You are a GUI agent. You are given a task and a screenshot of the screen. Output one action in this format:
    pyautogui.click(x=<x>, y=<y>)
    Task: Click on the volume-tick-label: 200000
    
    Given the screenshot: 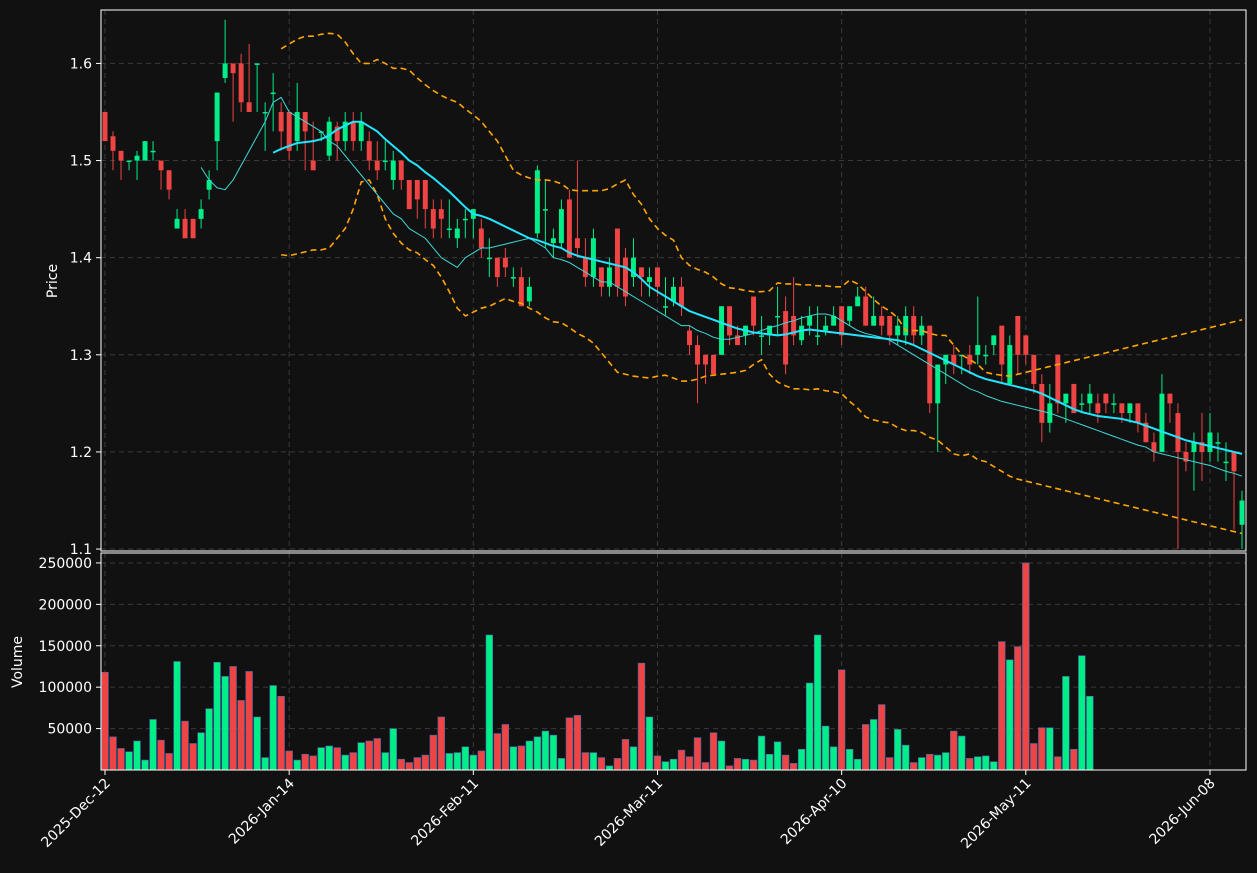 What is the action you would take?
    pyautogui.click(x=65, y=605)
    